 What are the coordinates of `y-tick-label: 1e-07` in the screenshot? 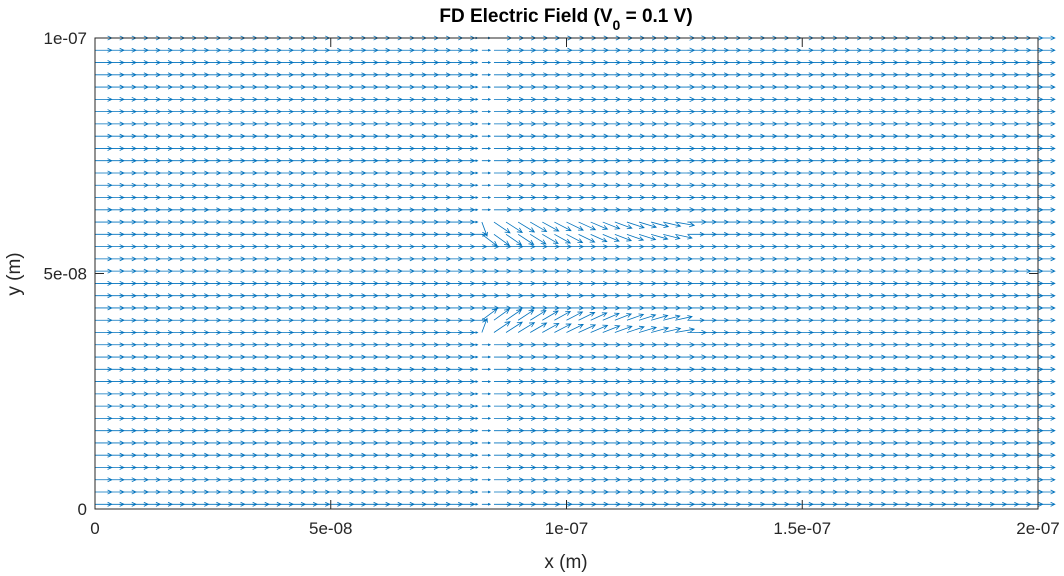 It's located at (65, 38).